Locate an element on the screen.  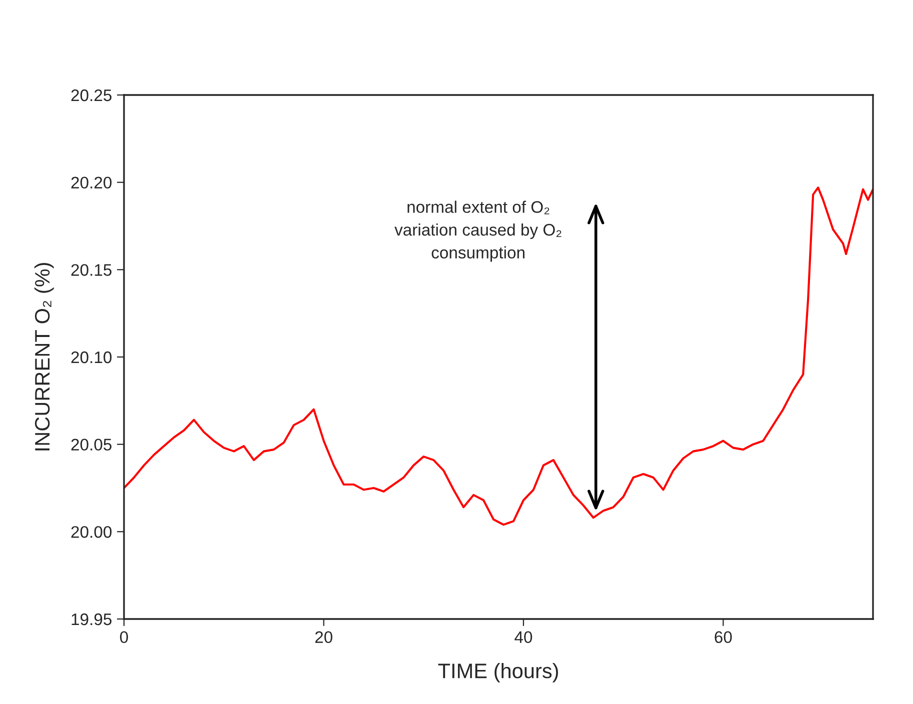
x-tick-label: 0 is located at coordinates (124, 637).